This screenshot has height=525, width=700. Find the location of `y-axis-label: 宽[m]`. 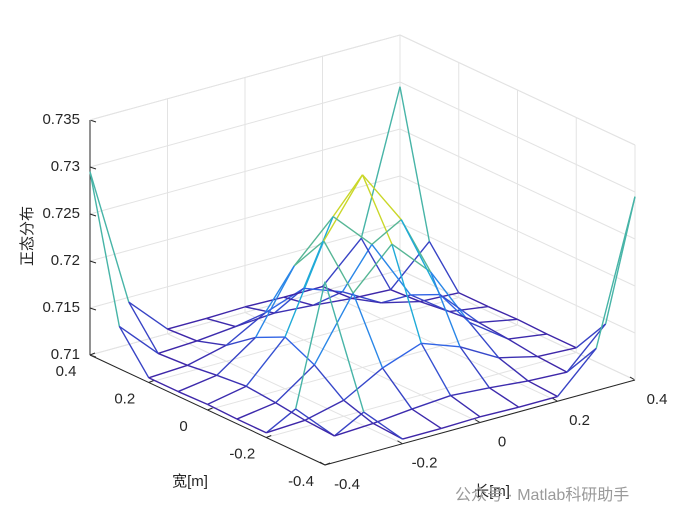

y-axis-label: 宽[m] is located at coordinates (190, 481).